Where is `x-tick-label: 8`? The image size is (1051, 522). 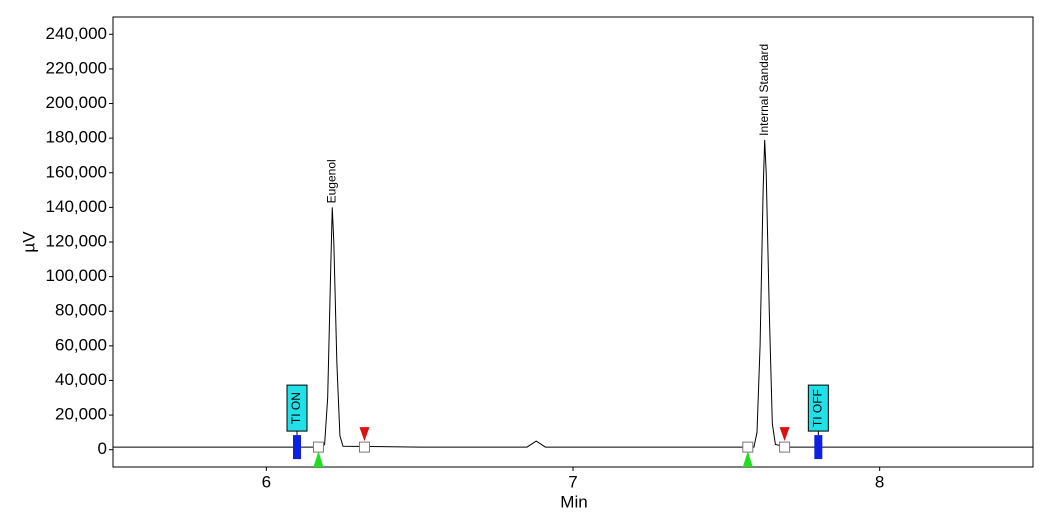
x-tick-label: 8 is located at coordinates (879, 481).